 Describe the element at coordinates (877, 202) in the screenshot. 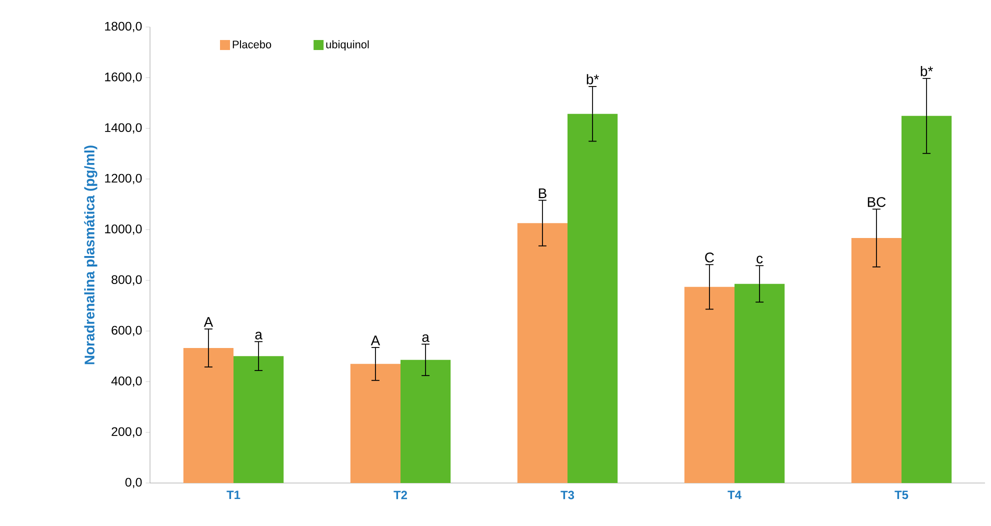

I see `data-label: BC` at that location.